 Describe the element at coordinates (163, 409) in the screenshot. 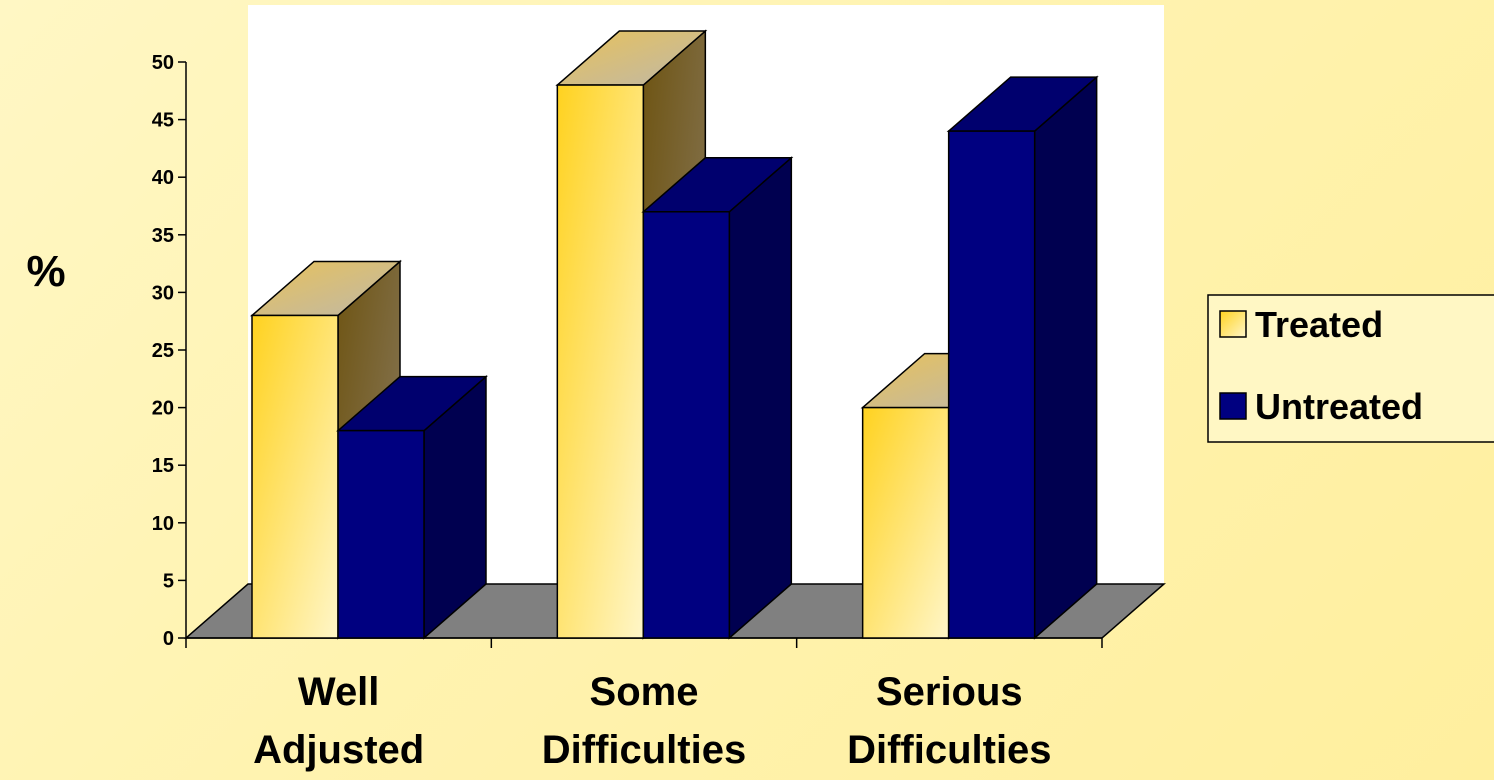

I see `y-tick-label: 20` at that location.